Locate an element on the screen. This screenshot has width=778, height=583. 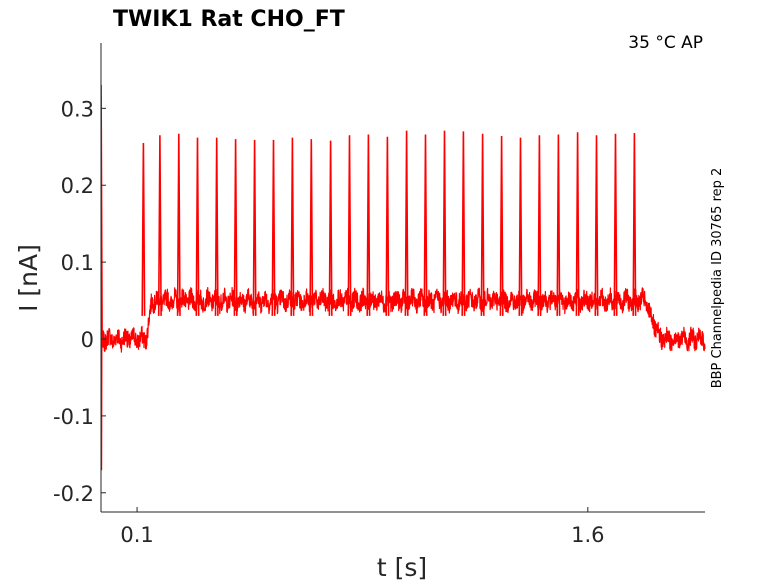
chart-title: TWIK1 Rat CHO_FT is located at coordinates (229, 19).